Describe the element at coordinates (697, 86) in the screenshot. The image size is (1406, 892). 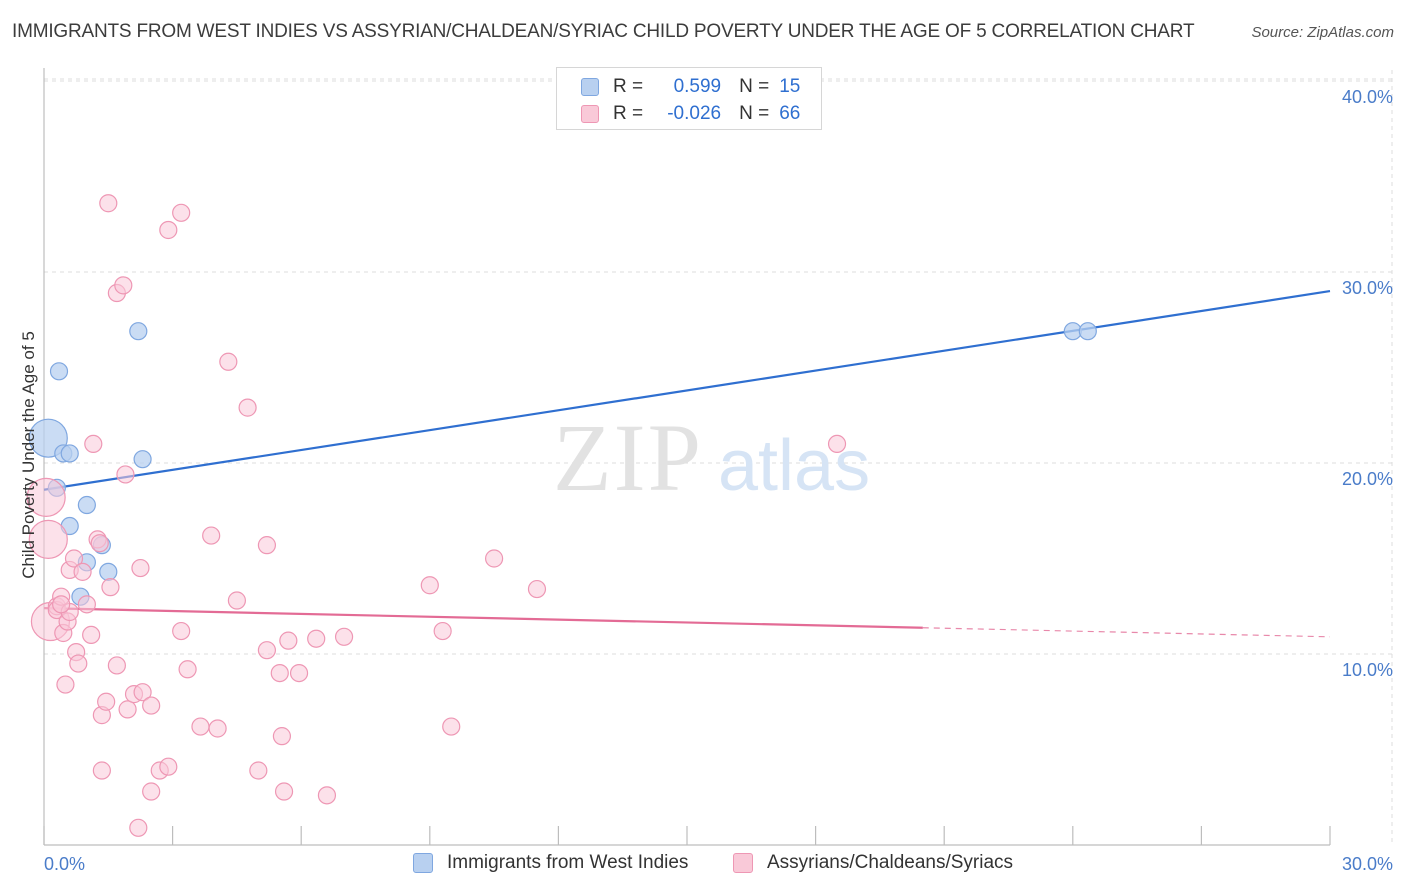
I see `r-value: 0.599` at that location.